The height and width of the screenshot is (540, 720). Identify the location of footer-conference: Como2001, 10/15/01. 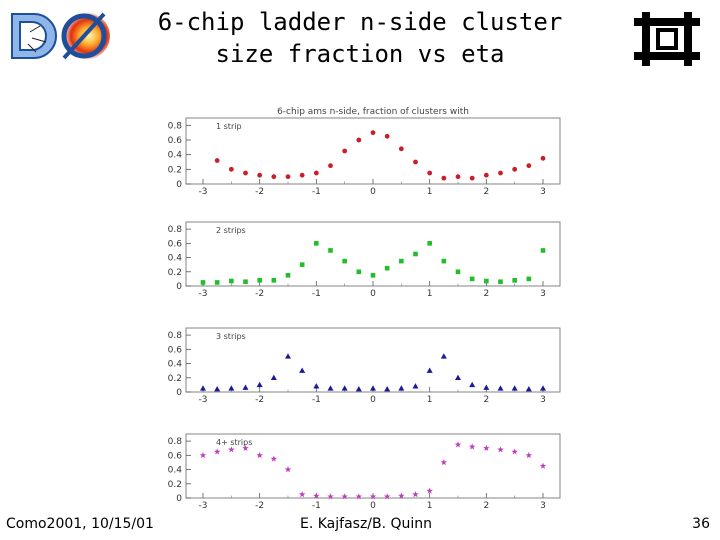
(80, 524).